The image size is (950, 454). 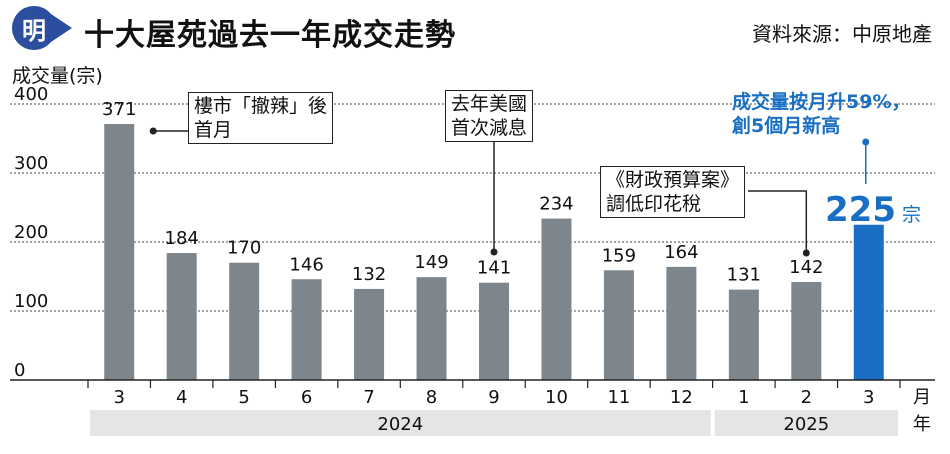 I want to click on y-tick-label: 0, so click(x=19, y=370).